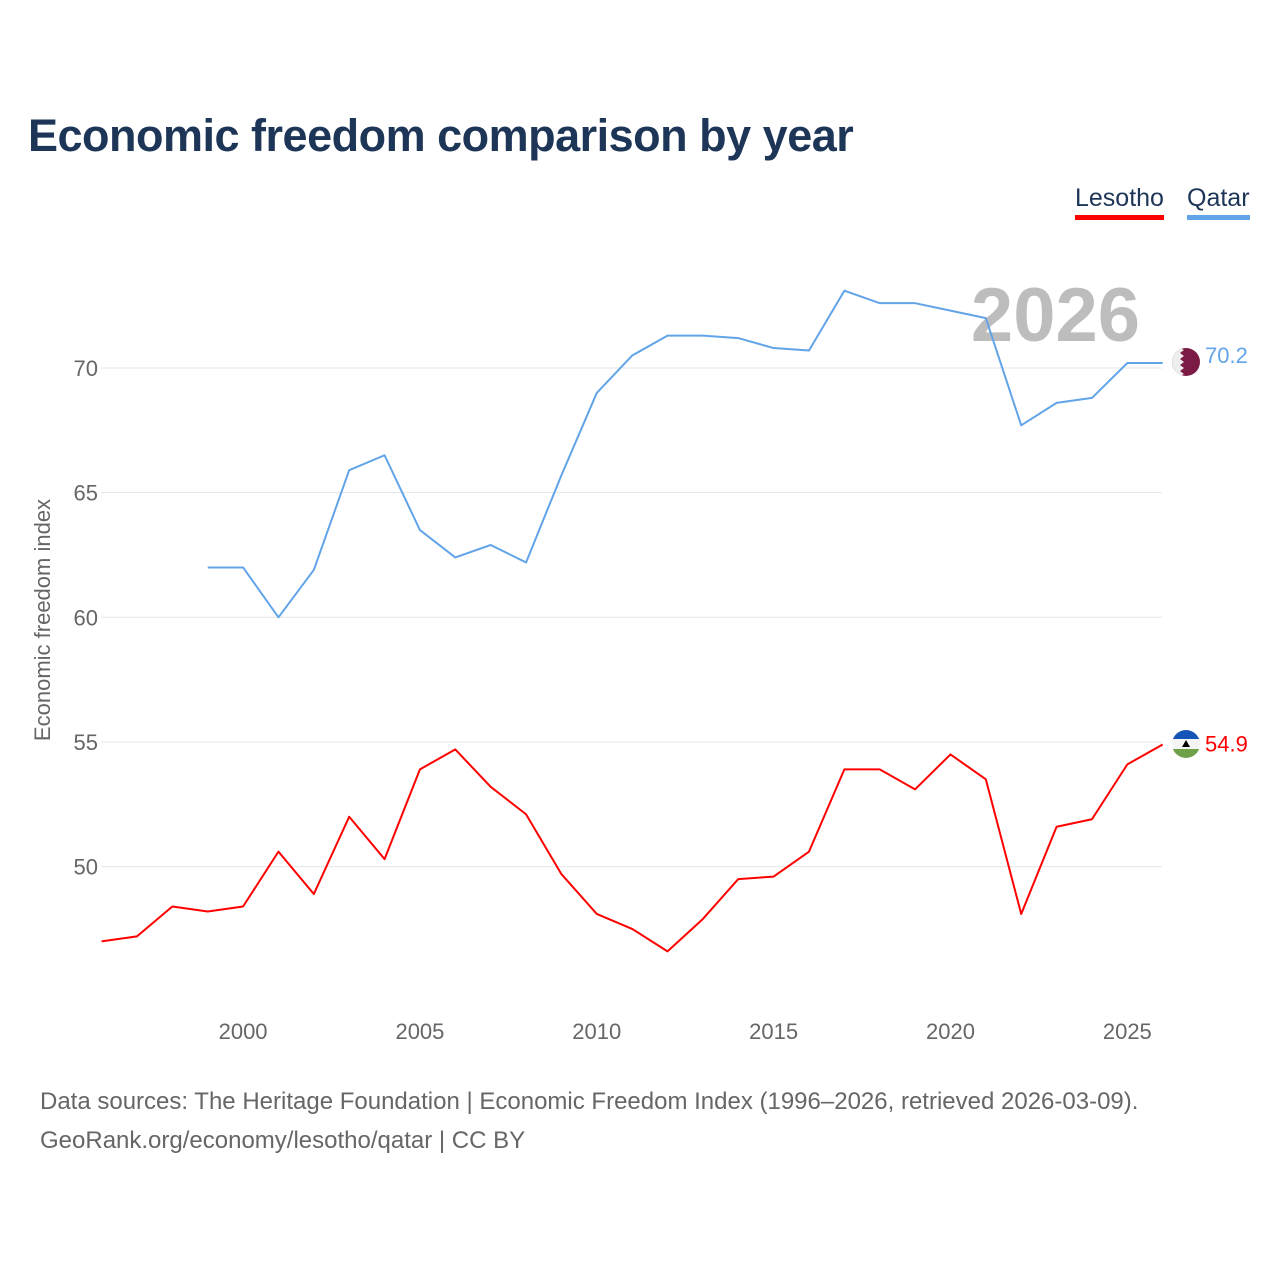 The width and height of the screenshot is (1280, 1280). Describe the element at coordinates (86, 742) in the screenshot. I see `y-tick-label: 55` at that location.